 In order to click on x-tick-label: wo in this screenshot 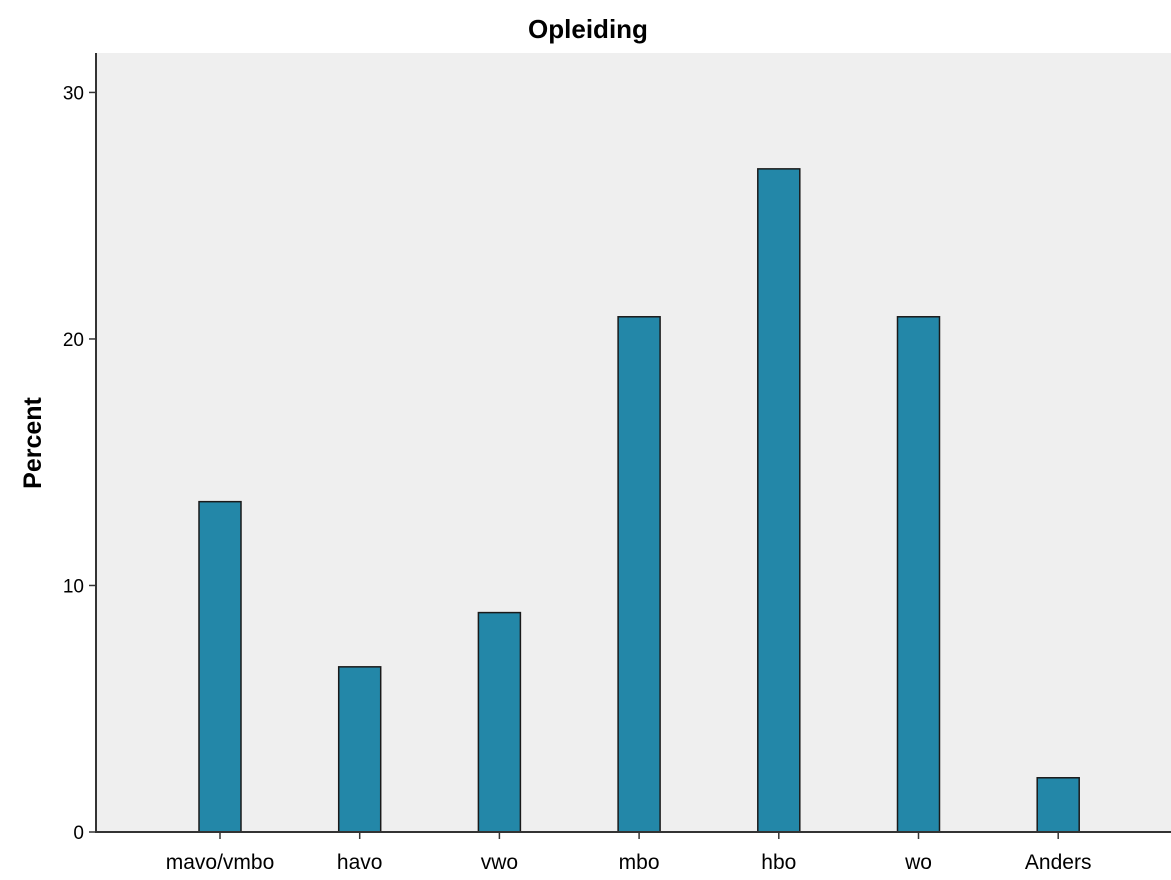, I will do `click(918, 862)`.